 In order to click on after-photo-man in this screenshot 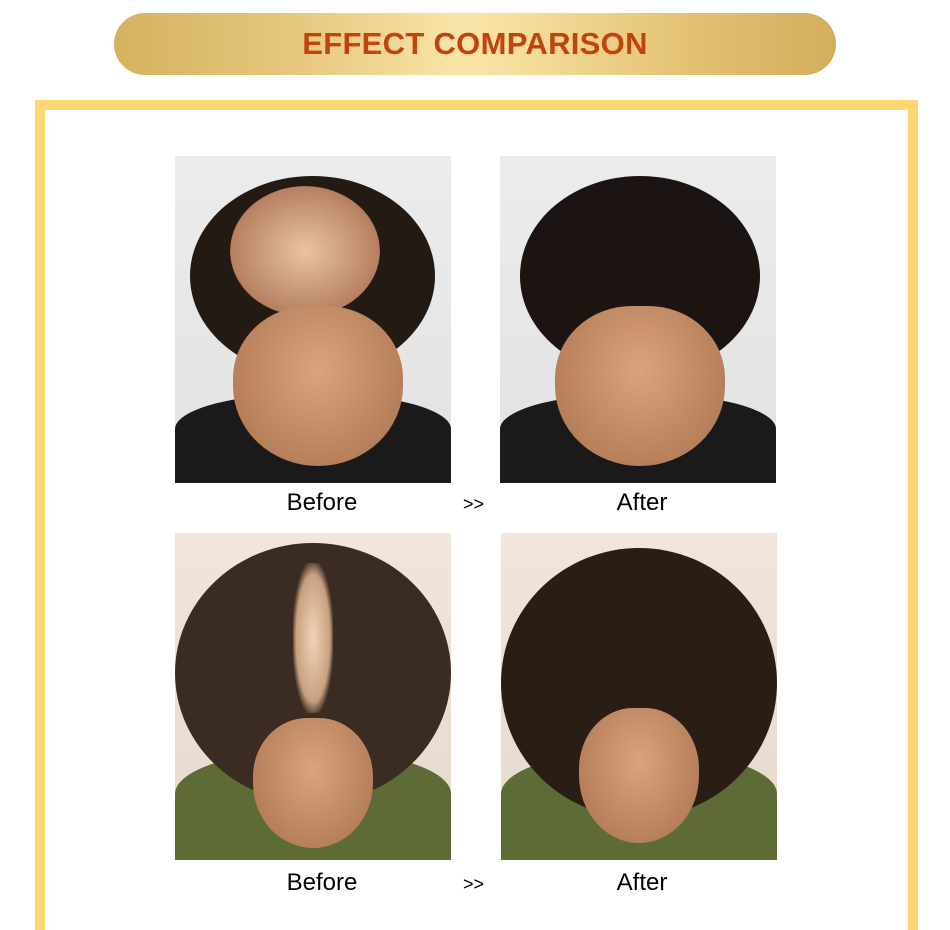, I will do `click(638, 319)`.